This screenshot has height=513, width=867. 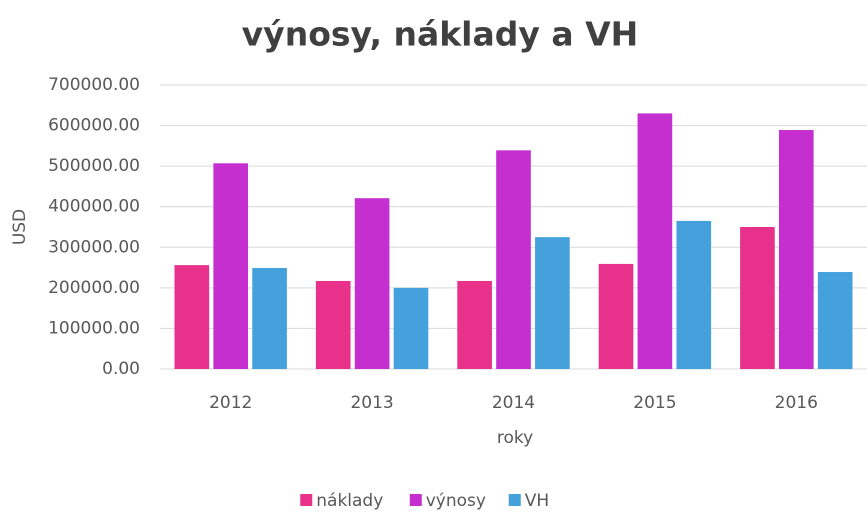 What do you see at coordinates (94, 166) in the screenshot?
I see `y-tick-label: 500000.00` at bounding box center [94, 166].